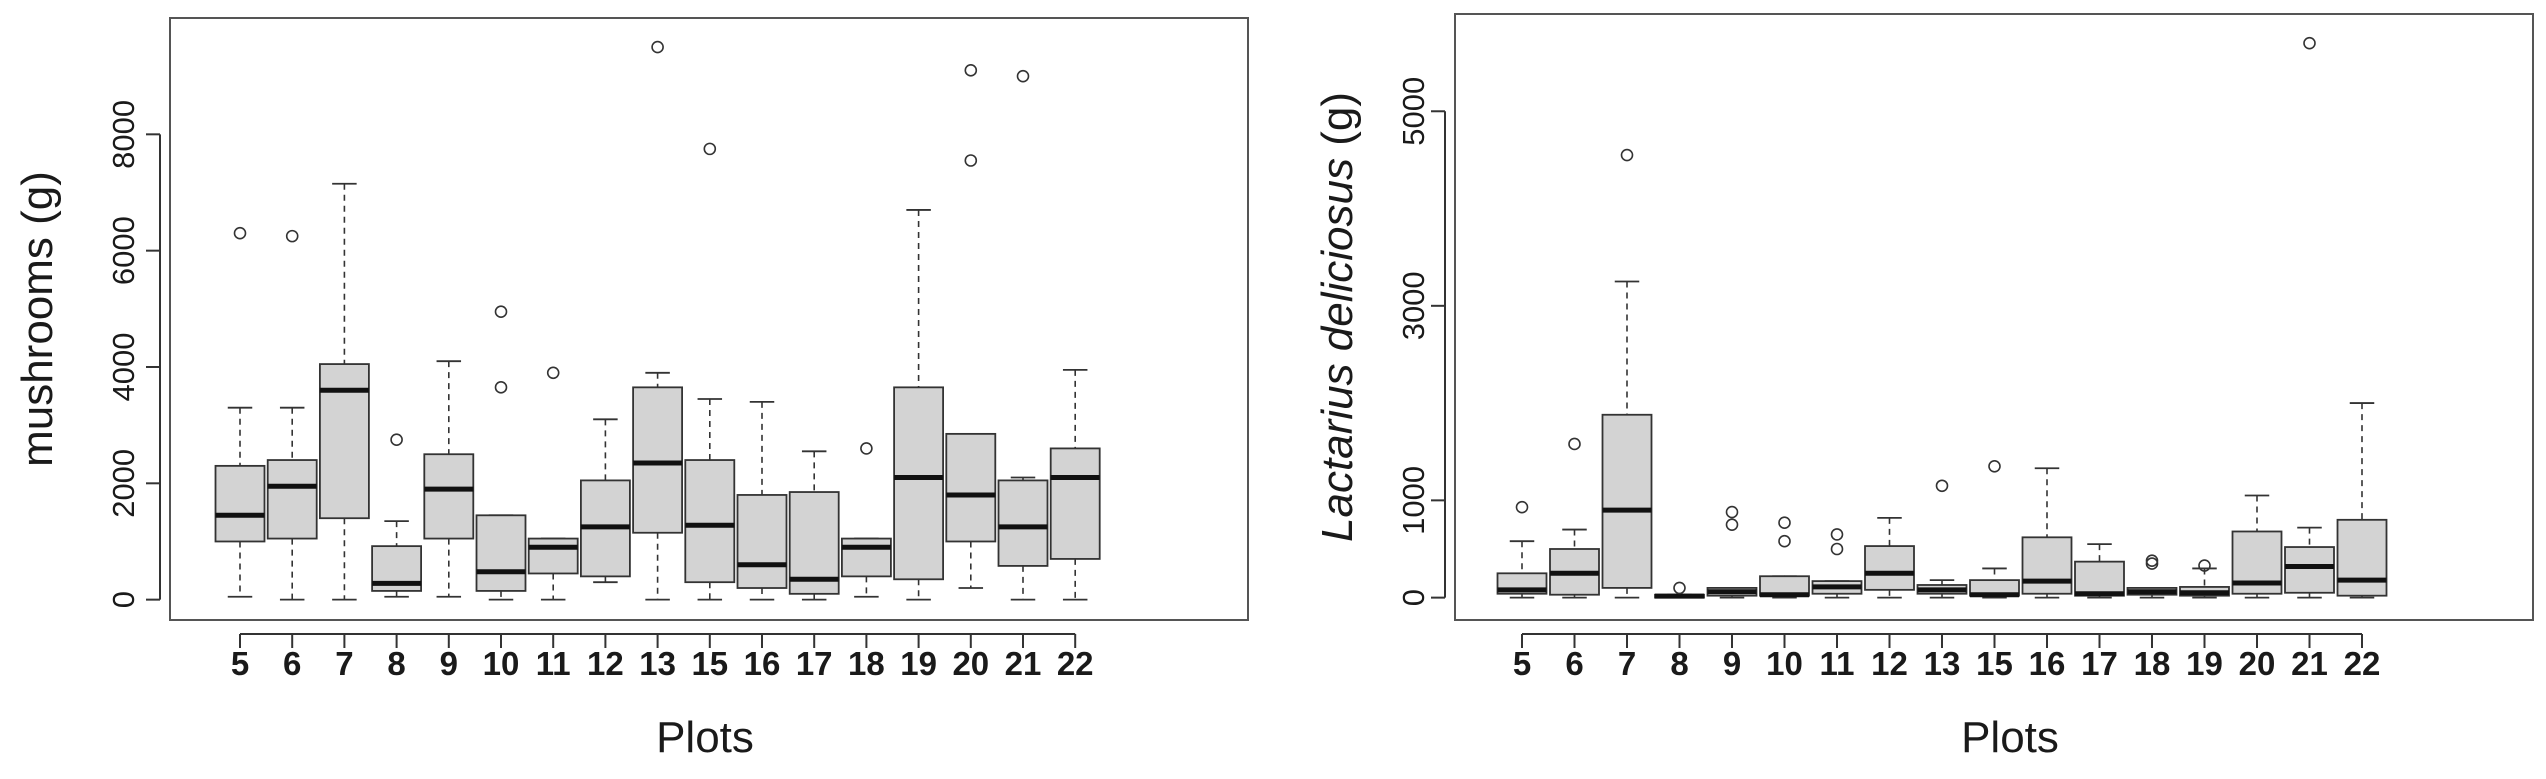 The width and height of the screenshot is (2546, 779). Describe the element at coordinates (918, 663) in the screenshot. I see `x-tick-label: 19` at that location.